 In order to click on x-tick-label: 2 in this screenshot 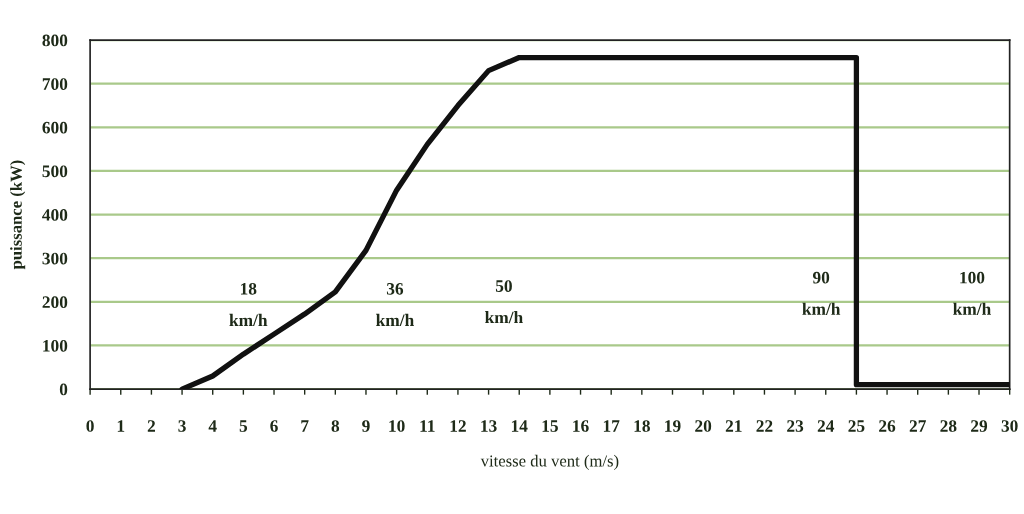, I will do `click(151, 426)`.